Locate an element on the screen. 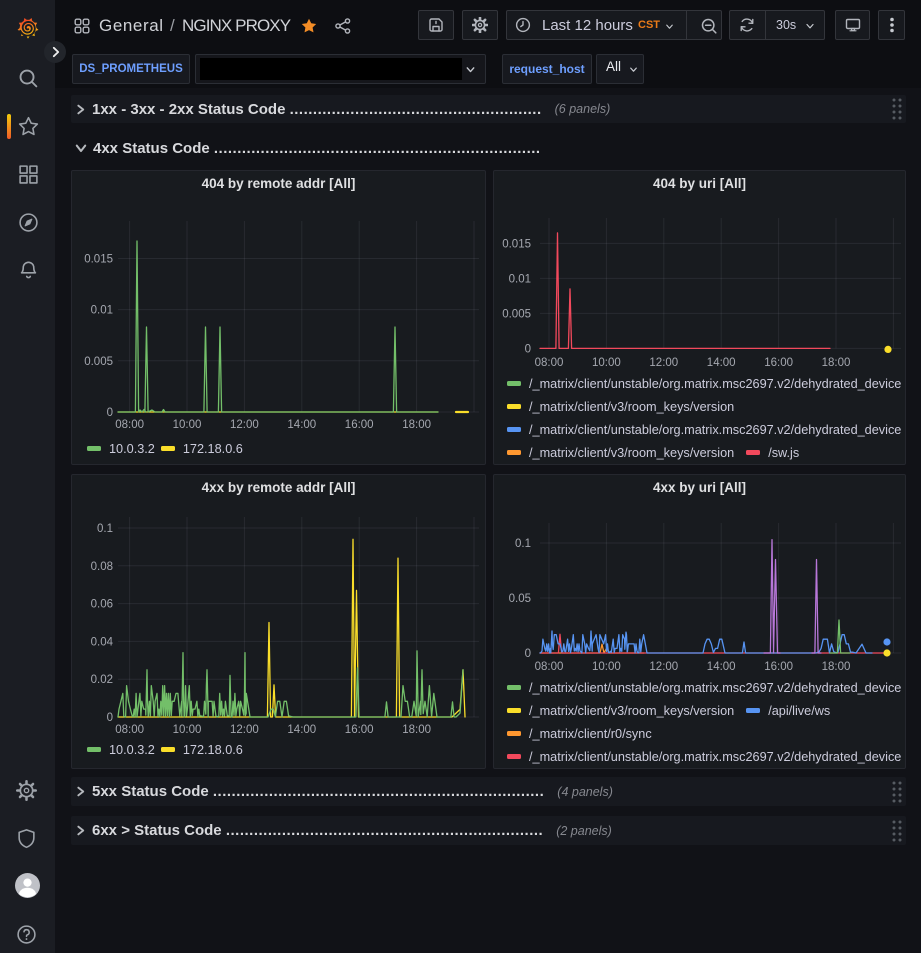 The height and width of the screenshot is (953, 921). svg-text: 0.04 is located at coordinates (102, 642).